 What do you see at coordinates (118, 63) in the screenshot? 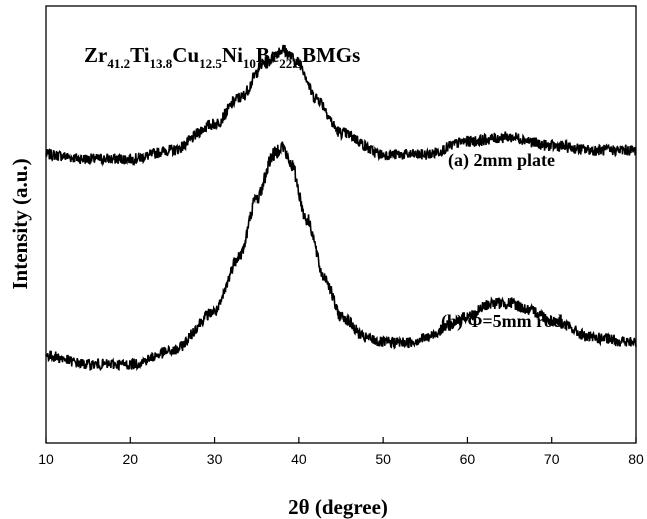
I see `title-subscript: 41.2` at bounding box center [118, 63].